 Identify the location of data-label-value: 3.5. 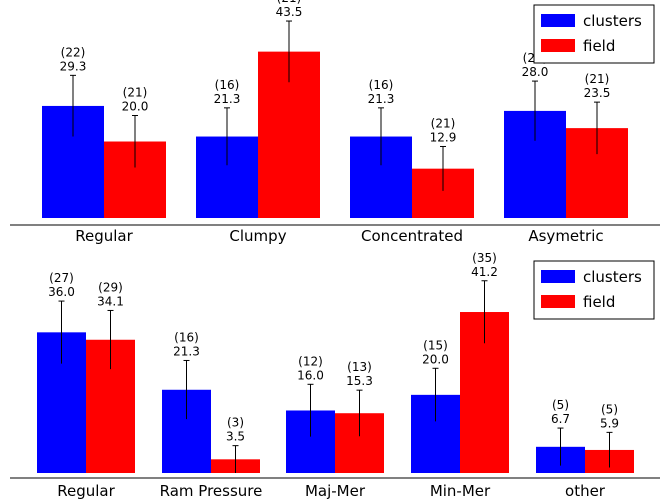
(235, 437).